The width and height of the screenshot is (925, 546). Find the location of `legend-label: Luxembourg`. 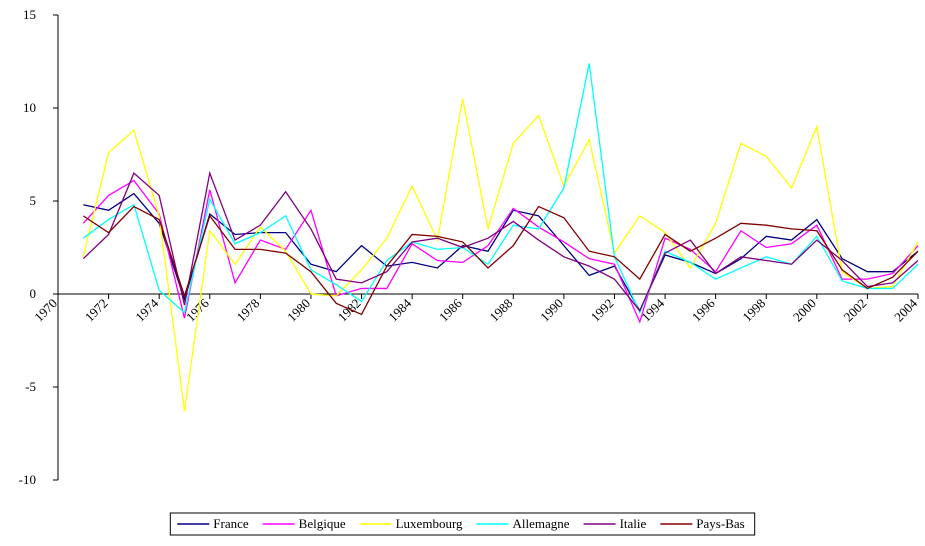

legend-label: Luxembourg is located at coordinates (429, 523).